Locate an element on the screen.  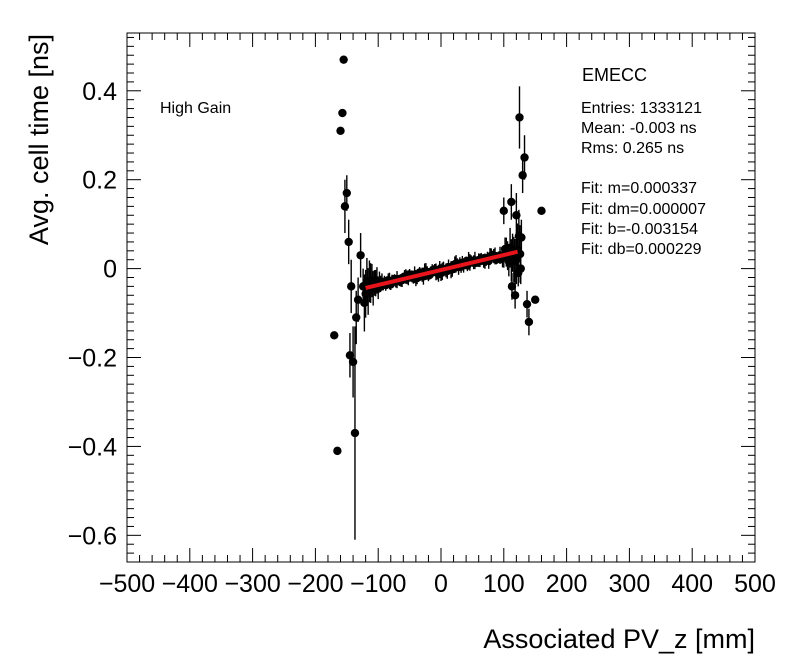
fit-line is located at coordinates (442, 269).